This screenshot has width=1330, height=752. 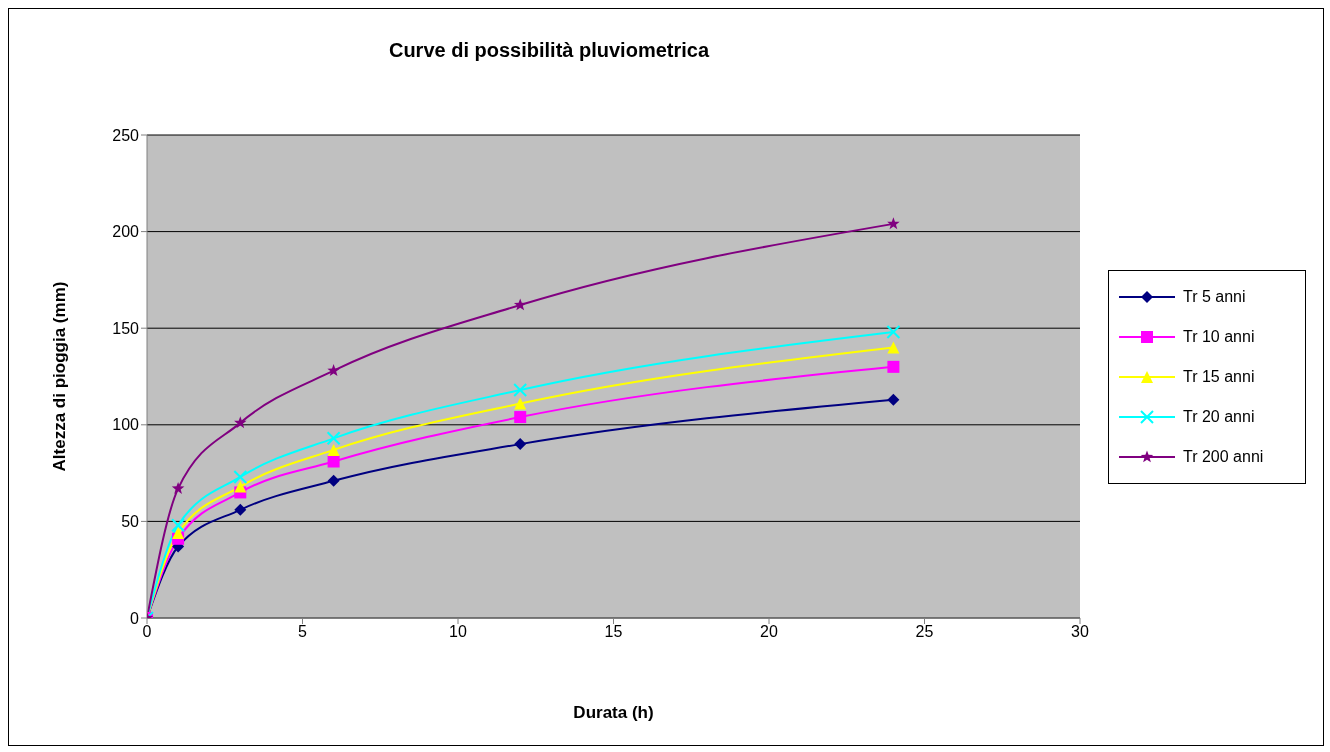 What do you see at coordinates (613, 712) in the screenshot?
I see `x-axis-title: Durata (h)` at bounding box center [613, 712].